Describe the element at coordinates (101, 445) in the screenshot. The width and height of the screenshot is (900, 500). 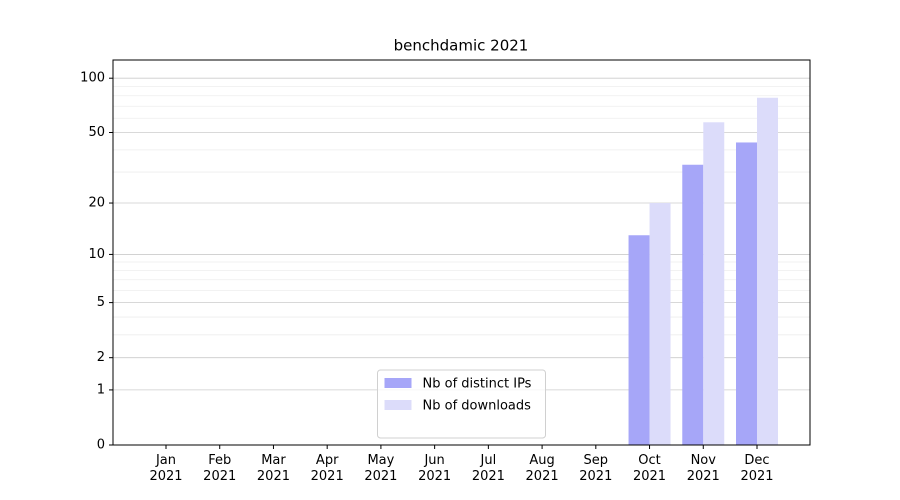
I see `y-tick-label: 0` at that location.